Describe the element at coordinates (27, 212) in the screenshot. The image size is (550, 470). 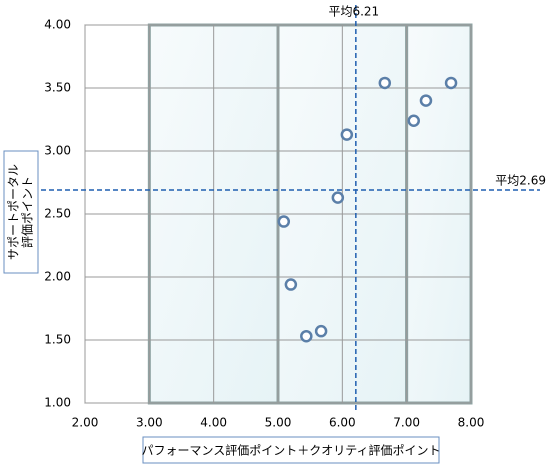
I see `y-axis-label: 評価ポイント` at that location.